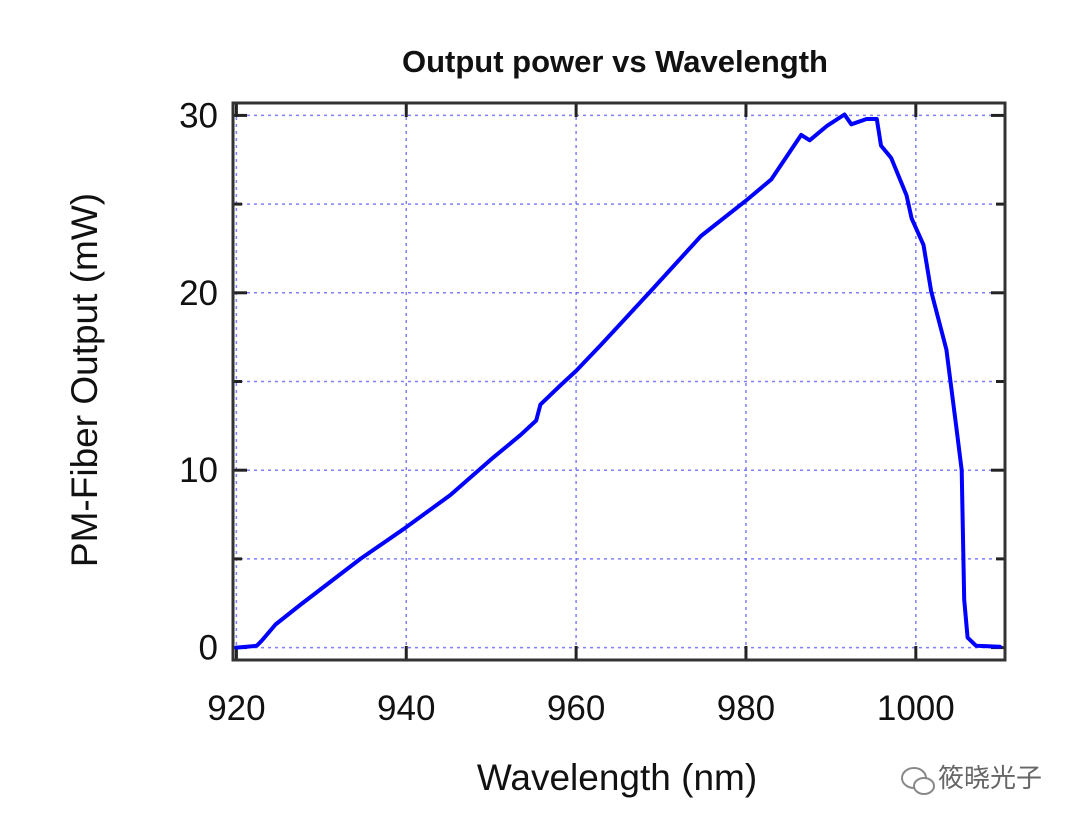 The image size is (1080, 826). Describe the element at coordinates (84, 380) in the screenshot. I see `y-axis-label: PM-Fiber Output (mW)` at that location.